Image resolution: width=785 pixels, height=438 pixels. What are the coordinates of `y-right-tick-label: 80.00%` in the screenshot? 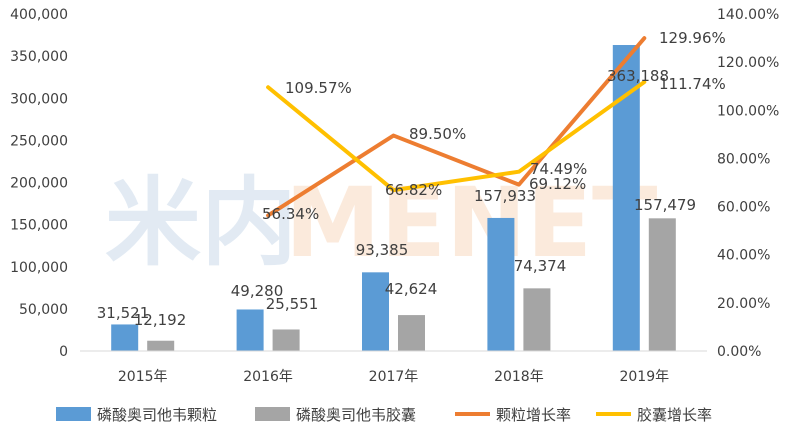 It's located at (743, 159).